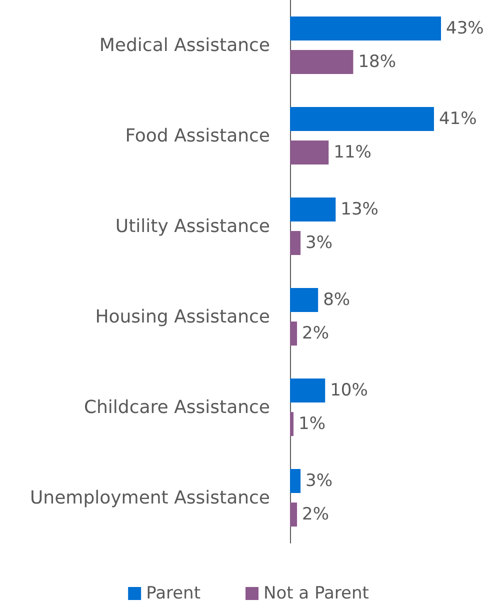 This screenshot has height=609, width=497. I want to click on data-label: 8%, so click(336, 300).